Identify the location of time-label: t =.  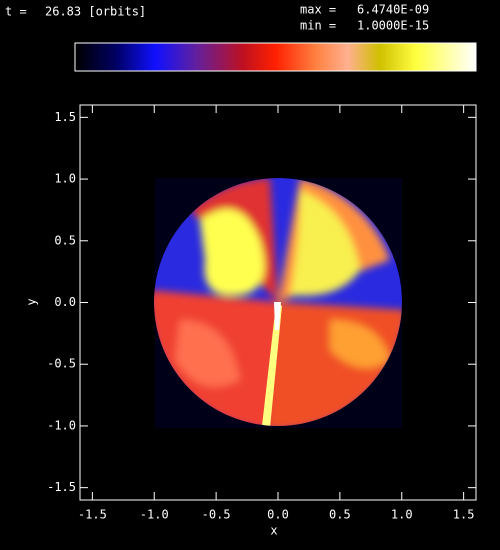
(16, 12).